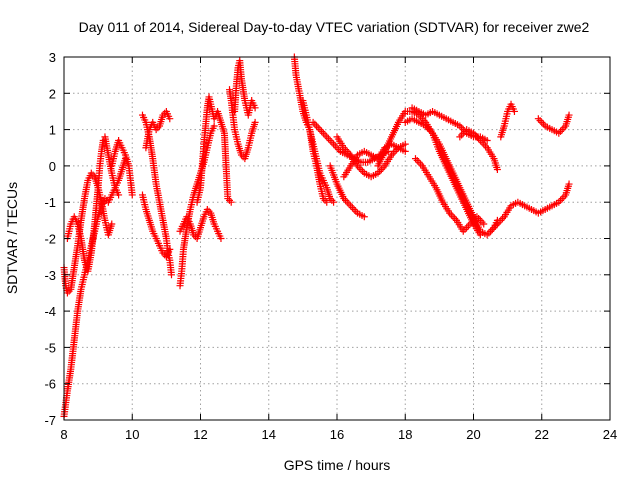 The width and height of the screenshot is (640, 480). What do you see at coordinates (553, 124) in the screenshot?
I see `series-sat-z` at bounding box center [553, 124].